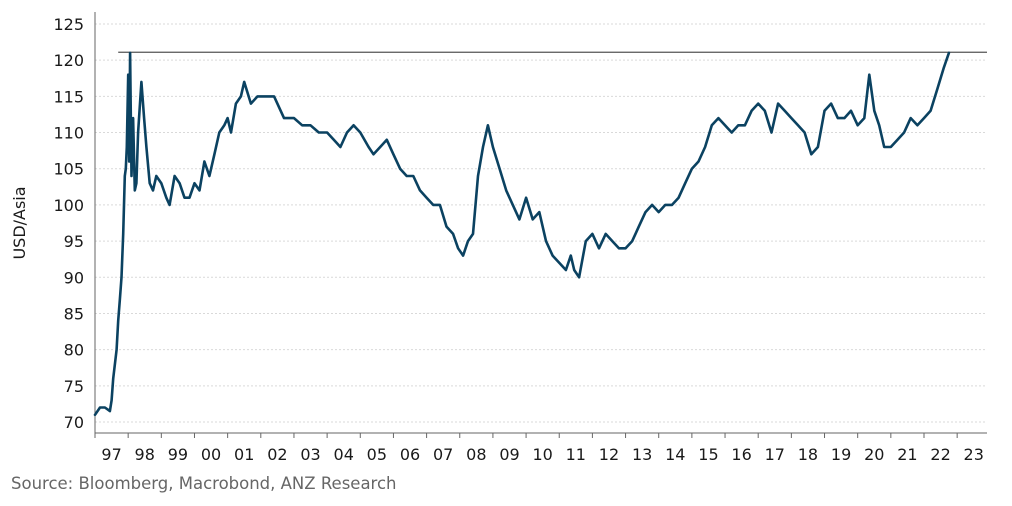 The width and height of the screenshot is (1012, 506). Describe the element at coordinates (874, 454) in the screenshot. I see `x-tick-label: 20` at that location.